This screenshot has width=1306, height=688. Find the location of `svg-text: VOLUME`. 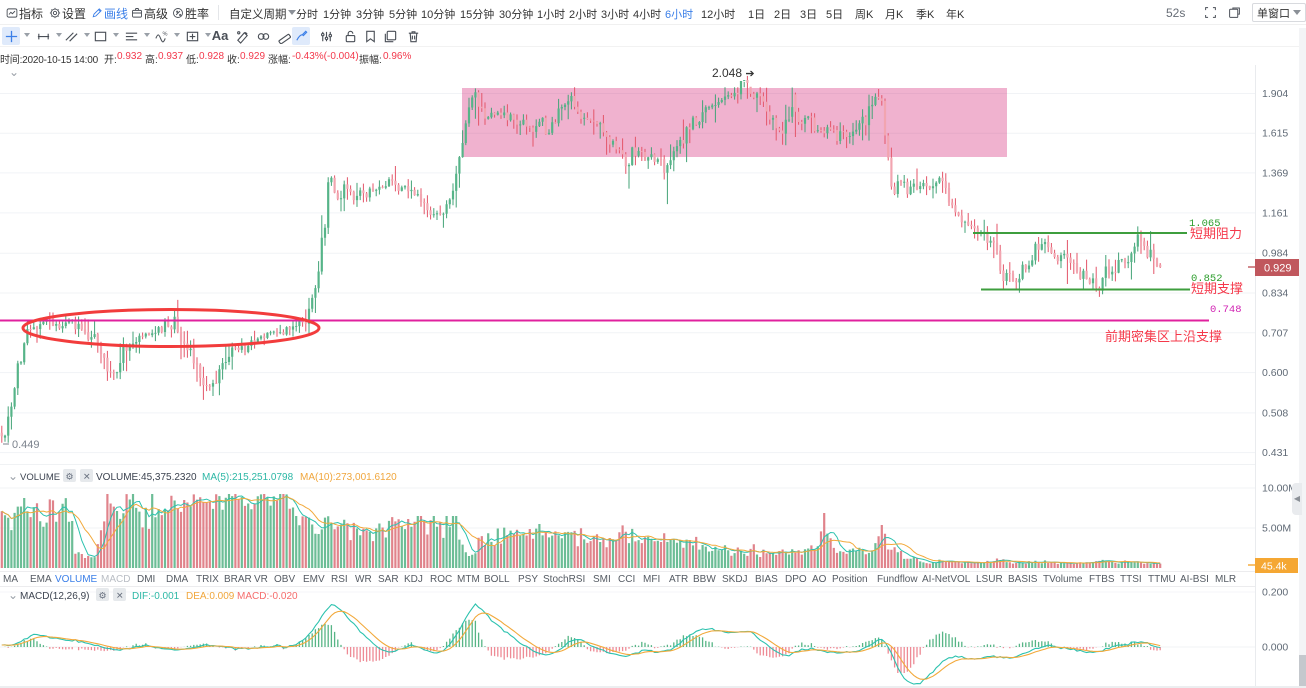

svg-text: VOLUME is located at coordinates (40, 477).